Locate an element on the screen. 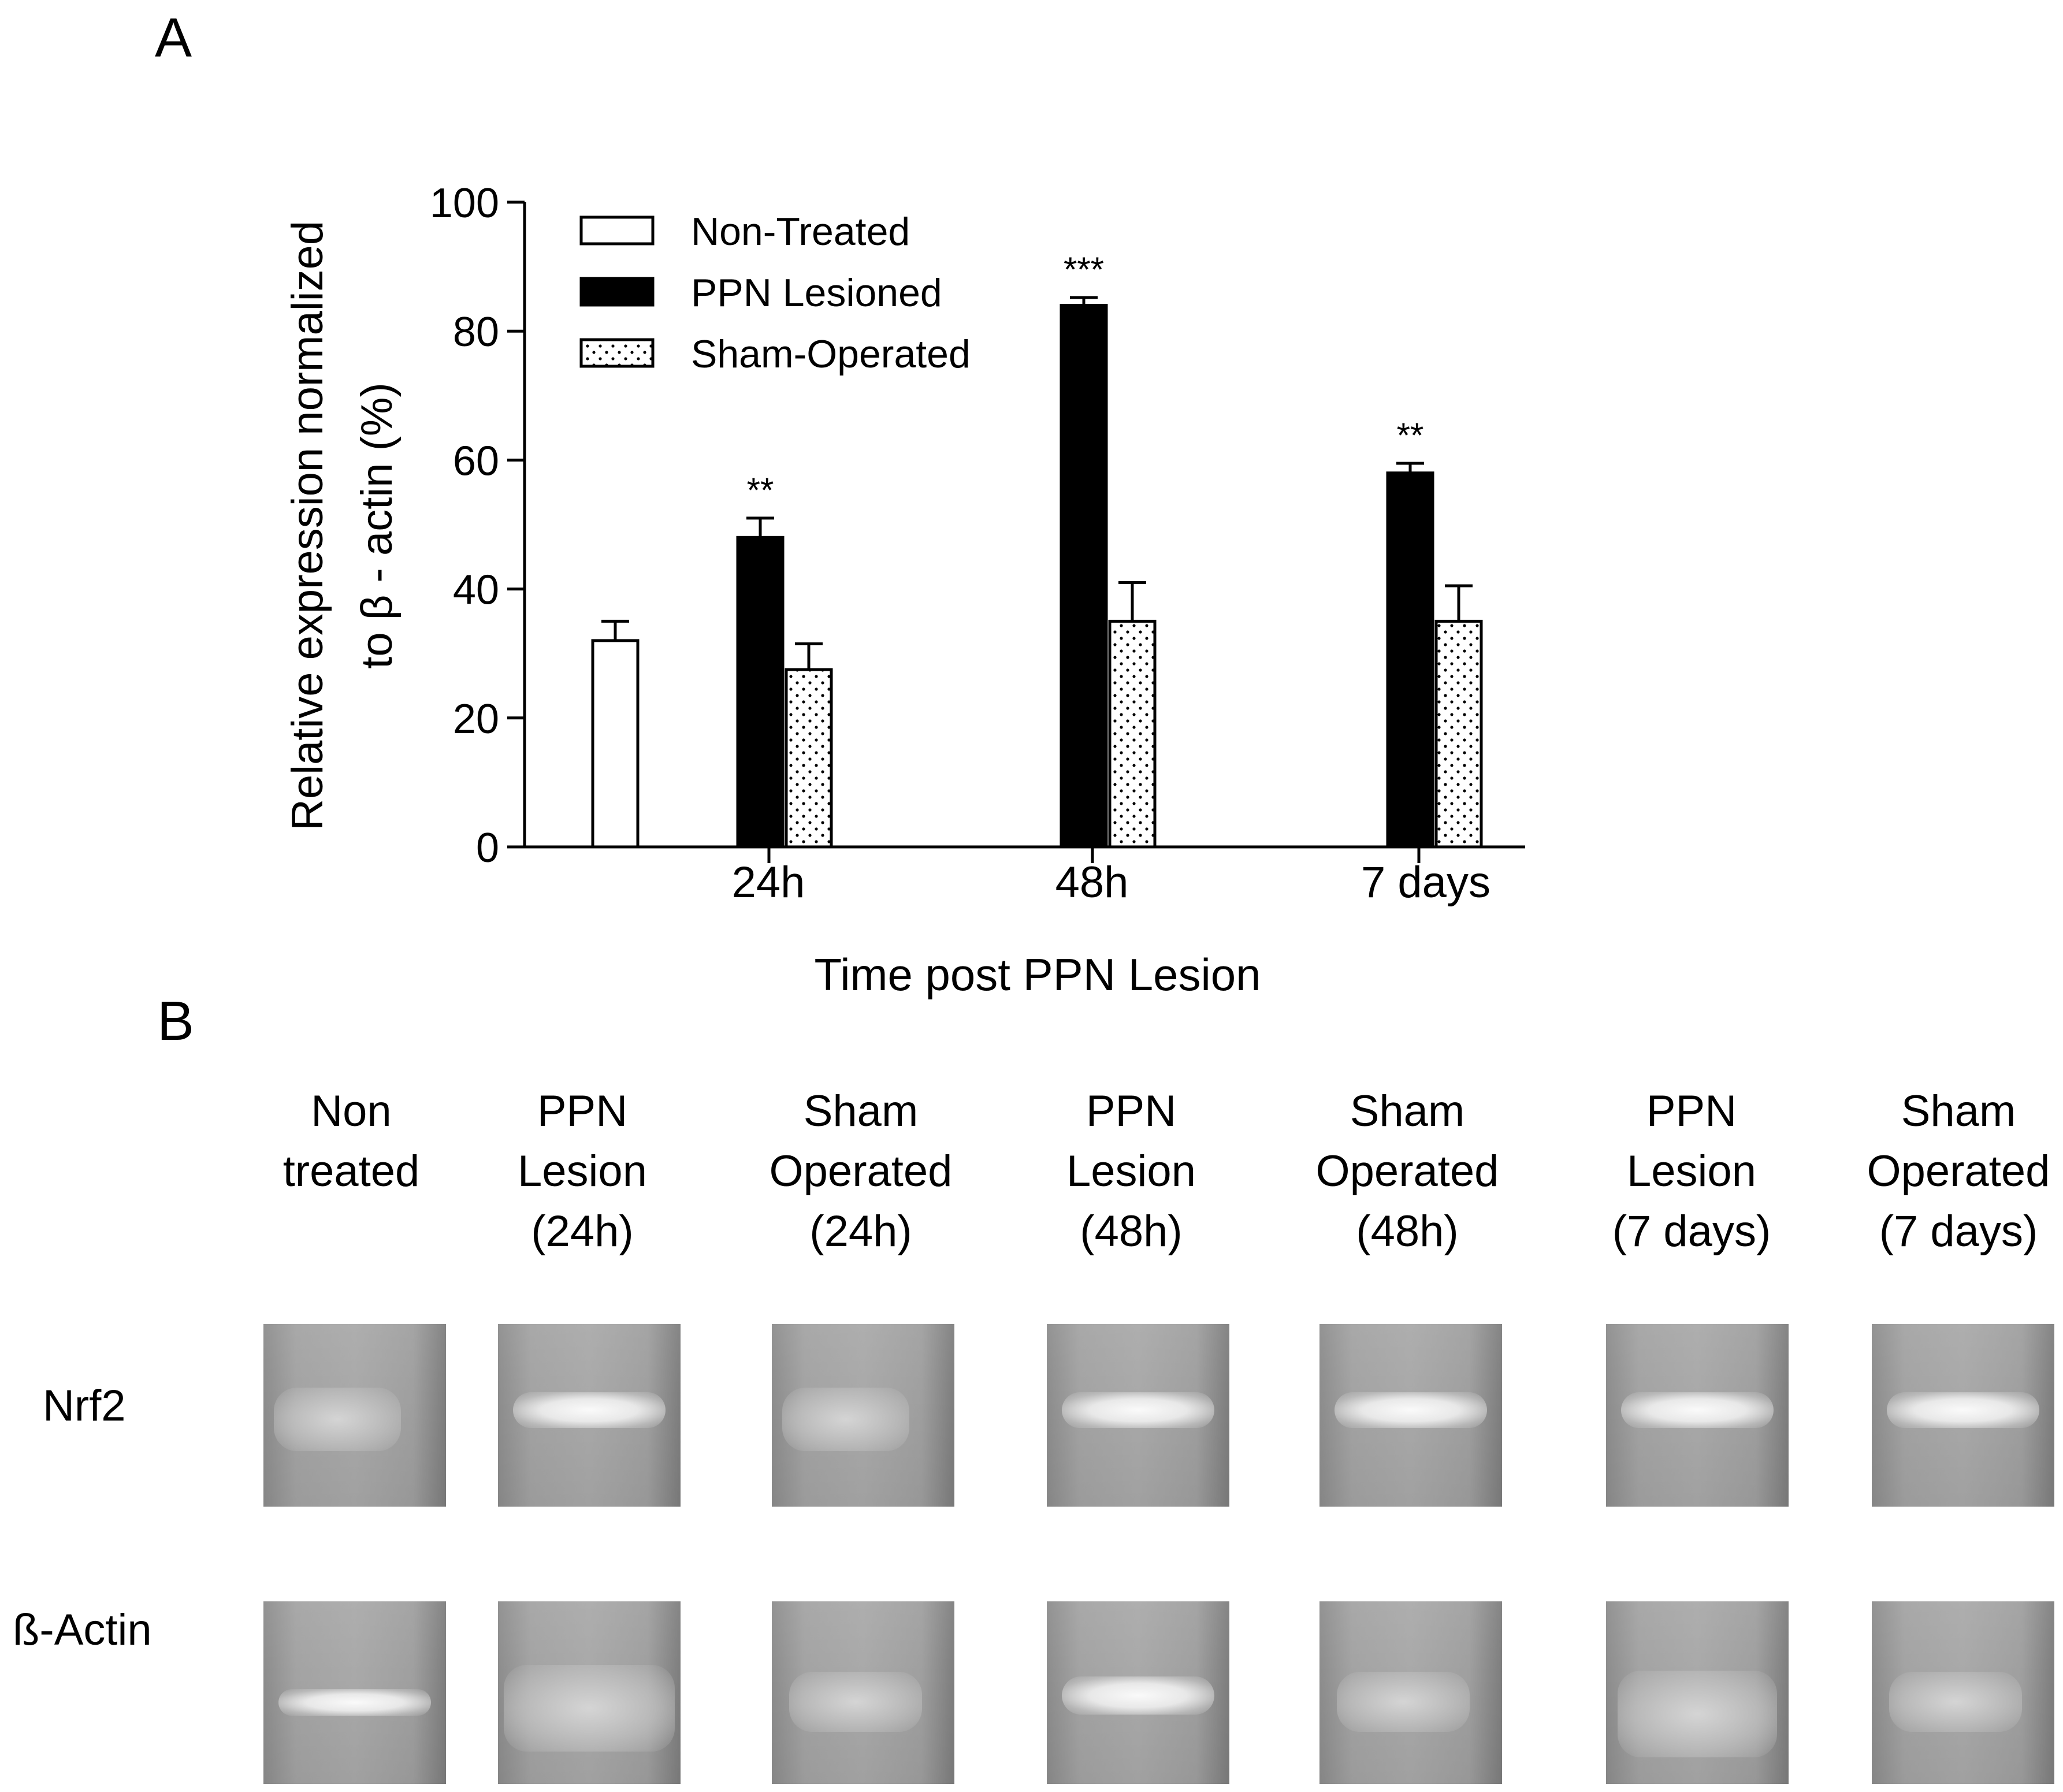 The width and height of the screenshot is (2063, 1792). bar-ppn-lesioned-24h is located at coordinates (760, 692).